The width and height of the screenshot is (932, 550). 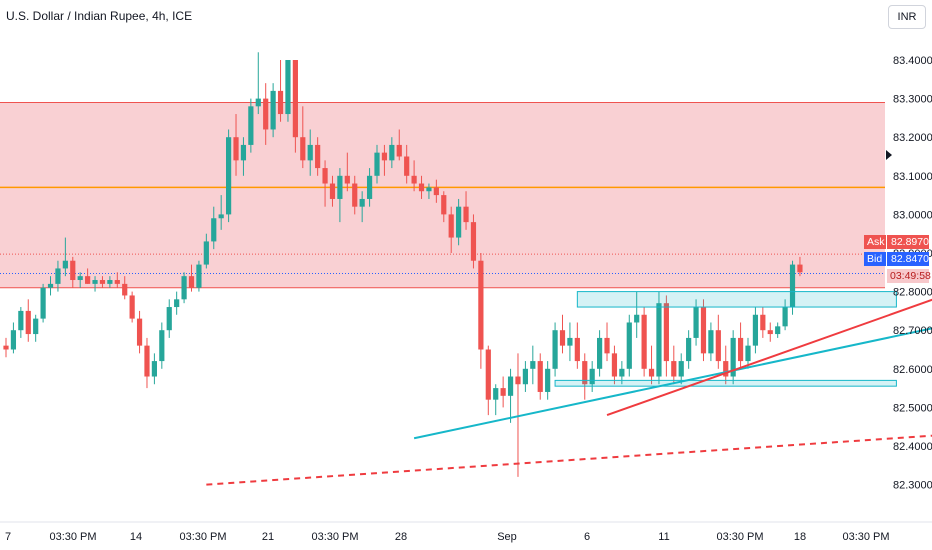 What do you see at coordinates (912, 447) in the screenshot?
I see `price-tick-label: 82.4000` at bounding box center [912, 447].